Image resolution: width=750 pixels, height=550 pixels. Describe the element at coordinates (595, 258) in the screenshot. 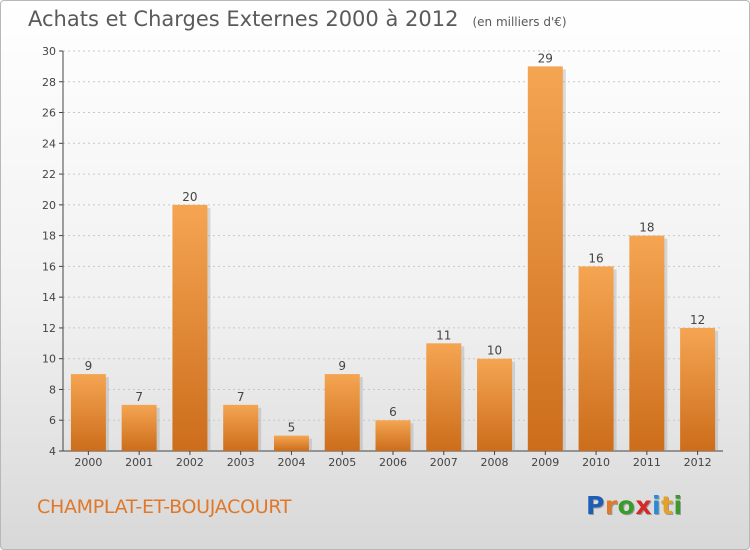

I see `data-label: 16` at that location.